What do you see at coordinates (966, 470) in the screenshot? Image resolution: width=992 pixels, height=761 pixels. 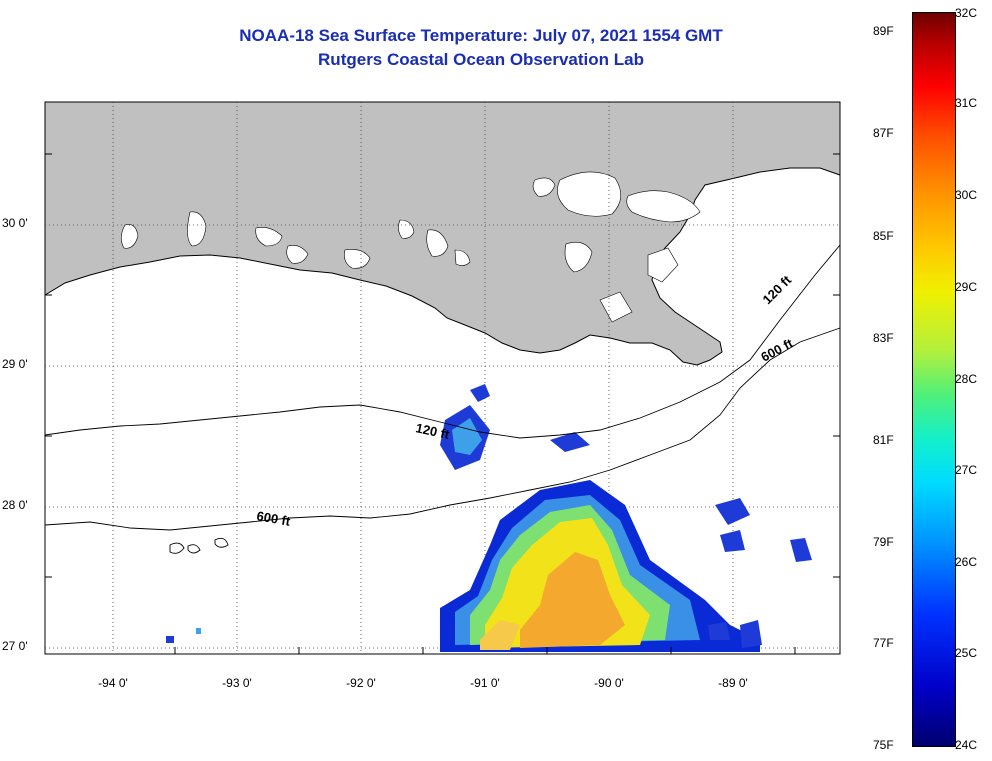 I see `colorbar-c-27: 27C` at bounding box center [966, 470].